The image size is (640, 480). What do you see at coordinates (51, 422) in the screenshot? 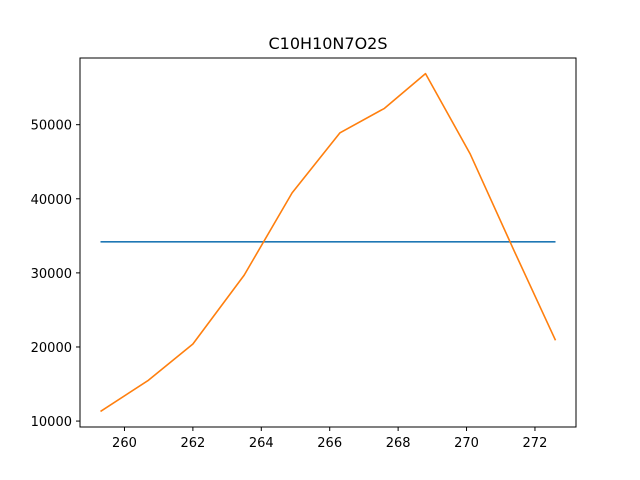
I see `y-tick-label: 10000` at bounding box center [51, 422].